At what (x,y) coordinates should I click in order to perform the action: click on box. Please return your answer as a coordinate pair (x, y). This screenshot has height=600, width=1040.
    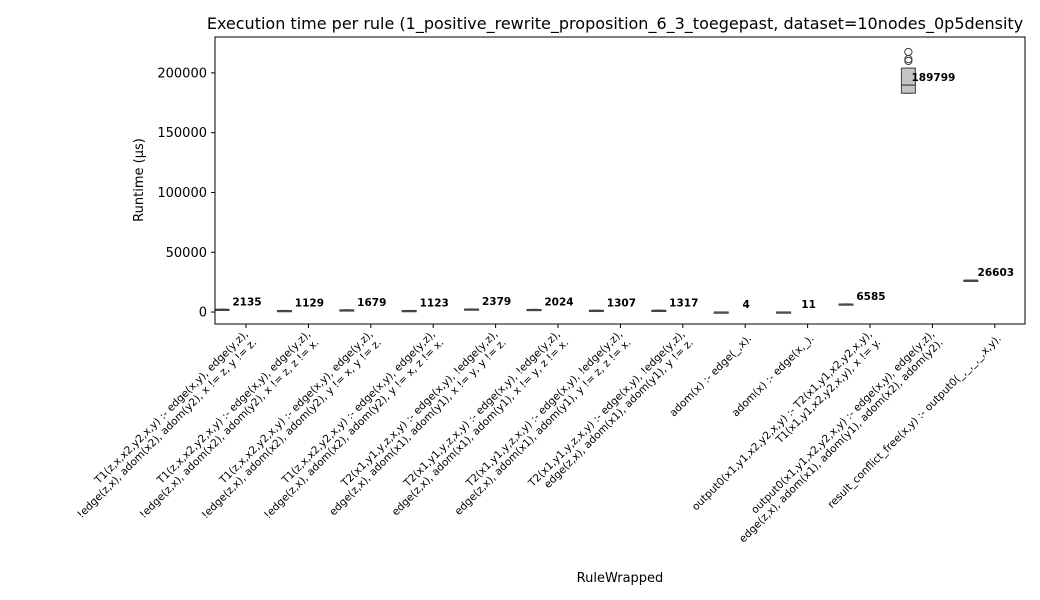
    Looking at the image, I should click on (908, 80).